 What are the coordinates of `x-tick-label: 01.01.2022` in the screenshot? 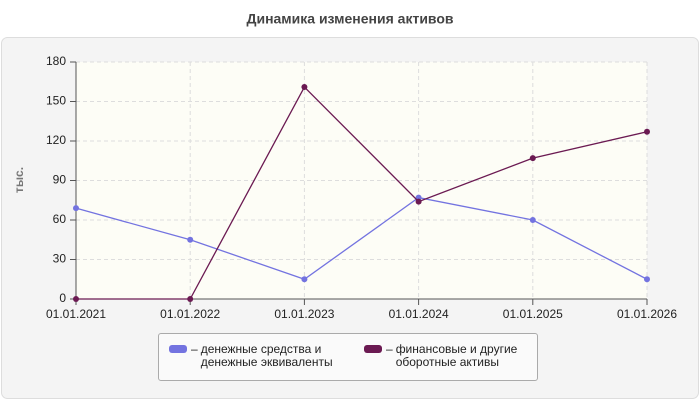 It's located at (190, 314).